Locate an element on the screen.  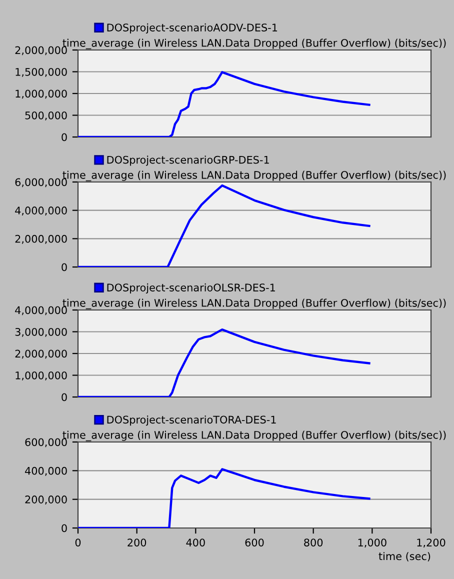
x-tick-label: 0 is located at coordinates (78, 542).